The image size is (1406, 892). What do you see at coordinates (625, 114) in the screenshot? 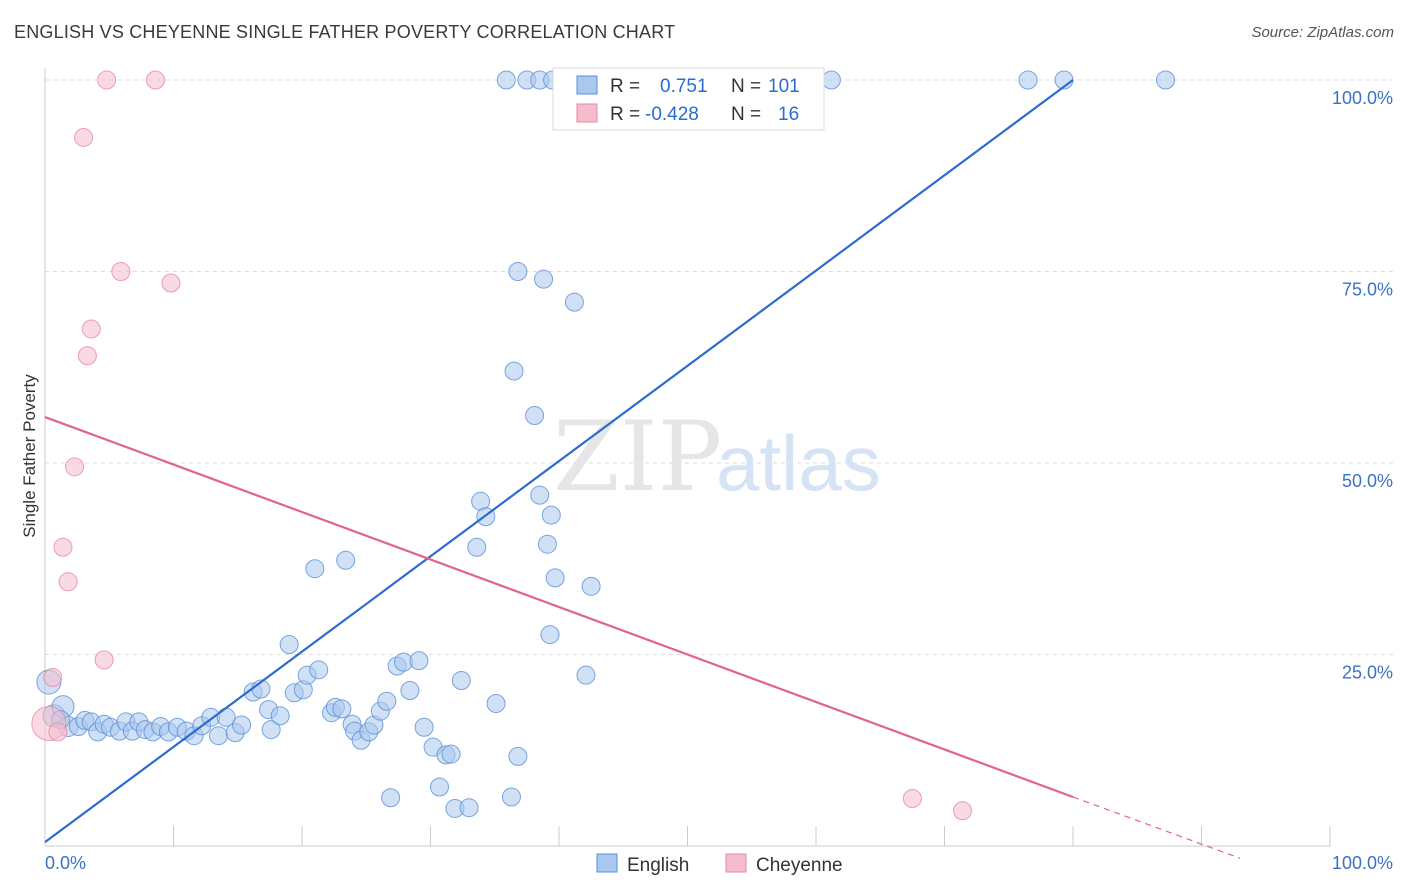
I see `legend-r-label-cheyenne: R =` at bounding box center [625, 114].